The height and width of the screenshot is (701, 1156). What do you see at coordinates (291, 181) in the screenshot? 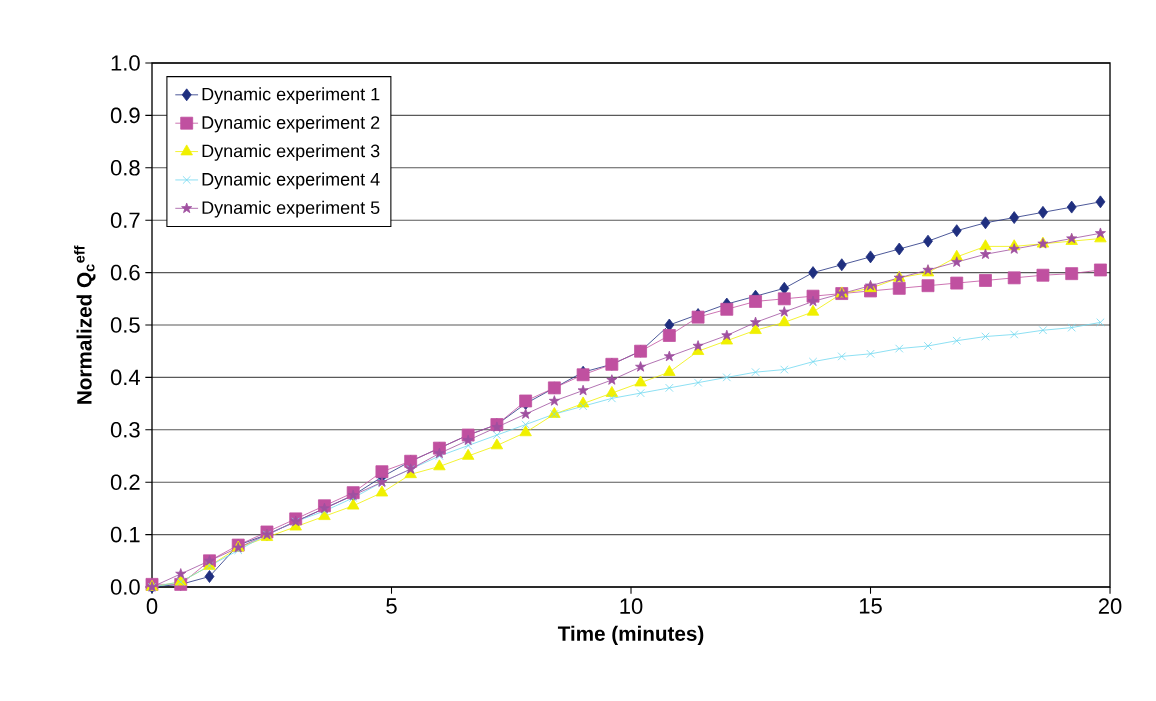
I see `legend-label: Dynamic experiment 4` at bounding box center [291, 181].